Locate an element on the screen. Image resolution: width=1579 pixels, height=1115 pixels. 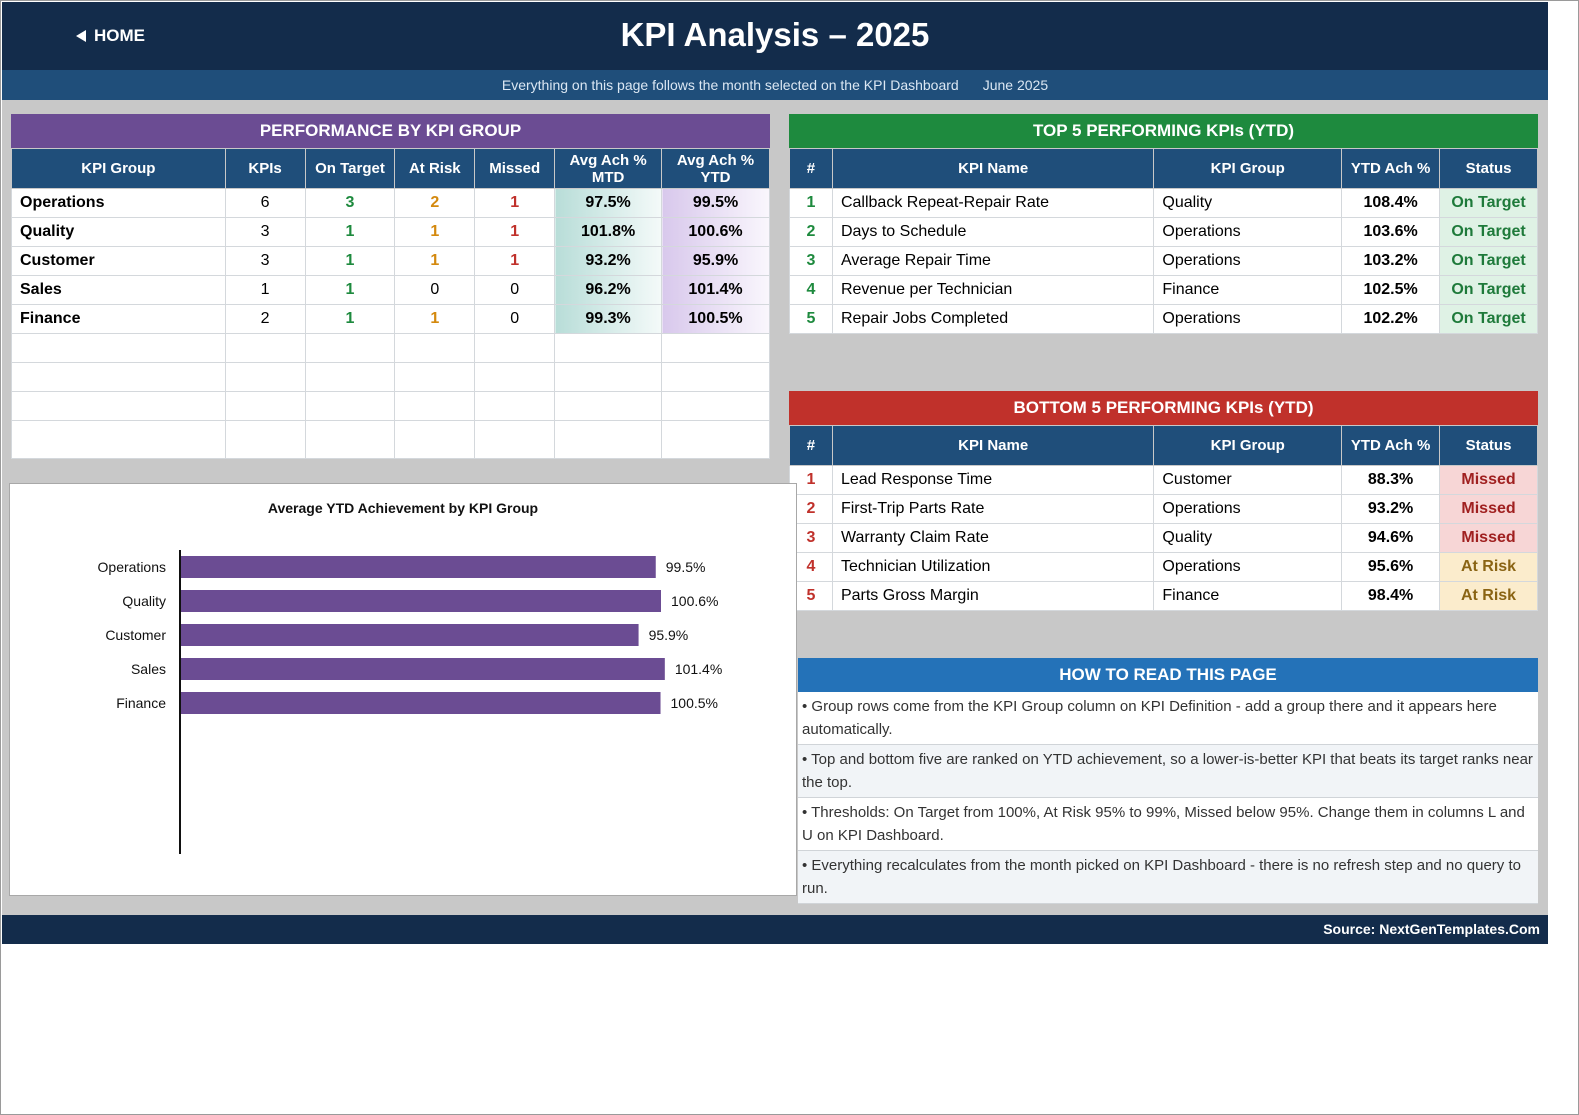
avg-ytd-cell: 95.9% is located at coordinates (715, 261).